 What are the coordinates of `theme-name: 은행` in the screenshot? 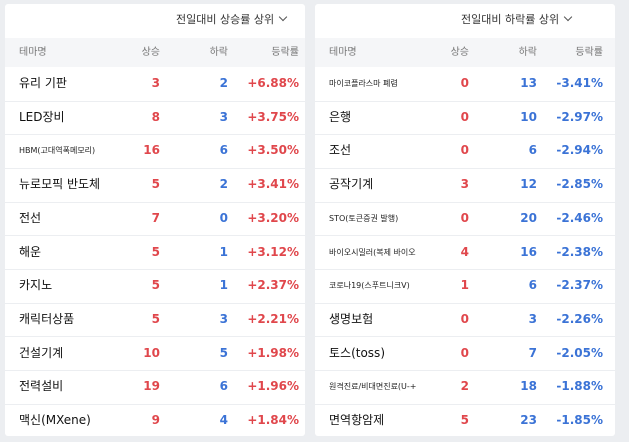 It's located at (340, 116).